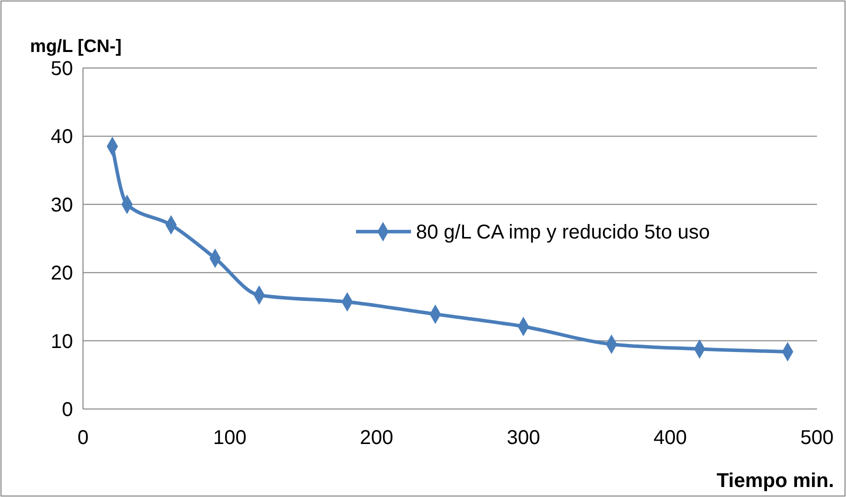 This screenshot has height=497, width=846. What do you see at coordinates (229, 438) in the screenshot?
I see `x-tick-label: 100` at bounding box center [229, 438].